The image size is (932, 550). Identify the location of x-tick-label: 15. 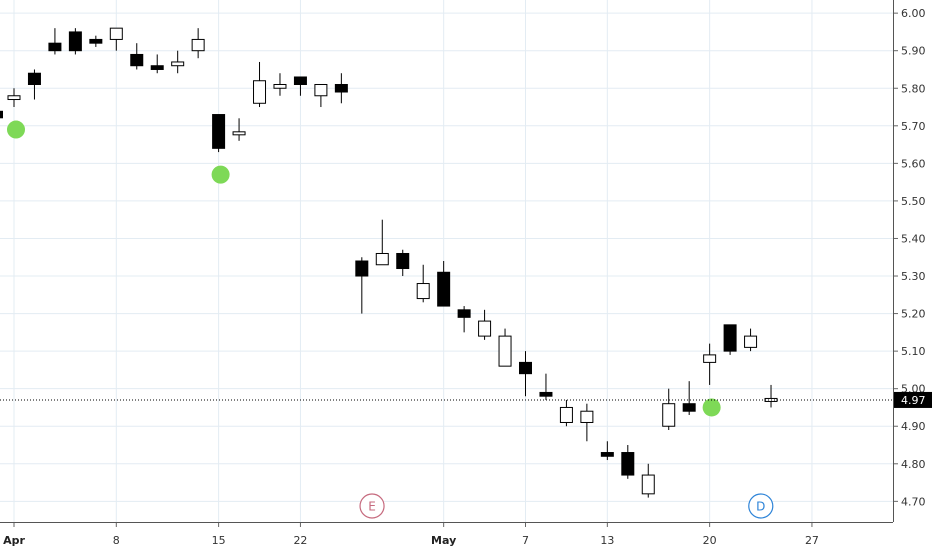
(219, 540).